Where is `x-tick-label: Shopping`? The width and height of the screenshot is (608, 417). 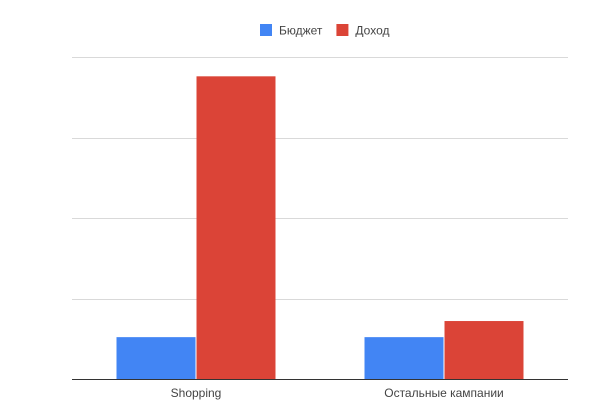 x-tick-label: Shopping is located at coordinates (196, 393).